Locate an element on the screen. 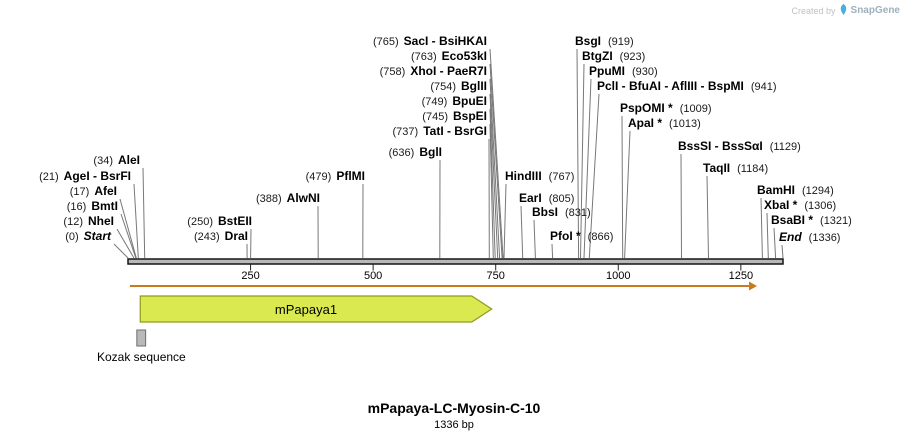 This screenshot has height=440, width=908. site-name: BglII is located at coordinates (474, 86).